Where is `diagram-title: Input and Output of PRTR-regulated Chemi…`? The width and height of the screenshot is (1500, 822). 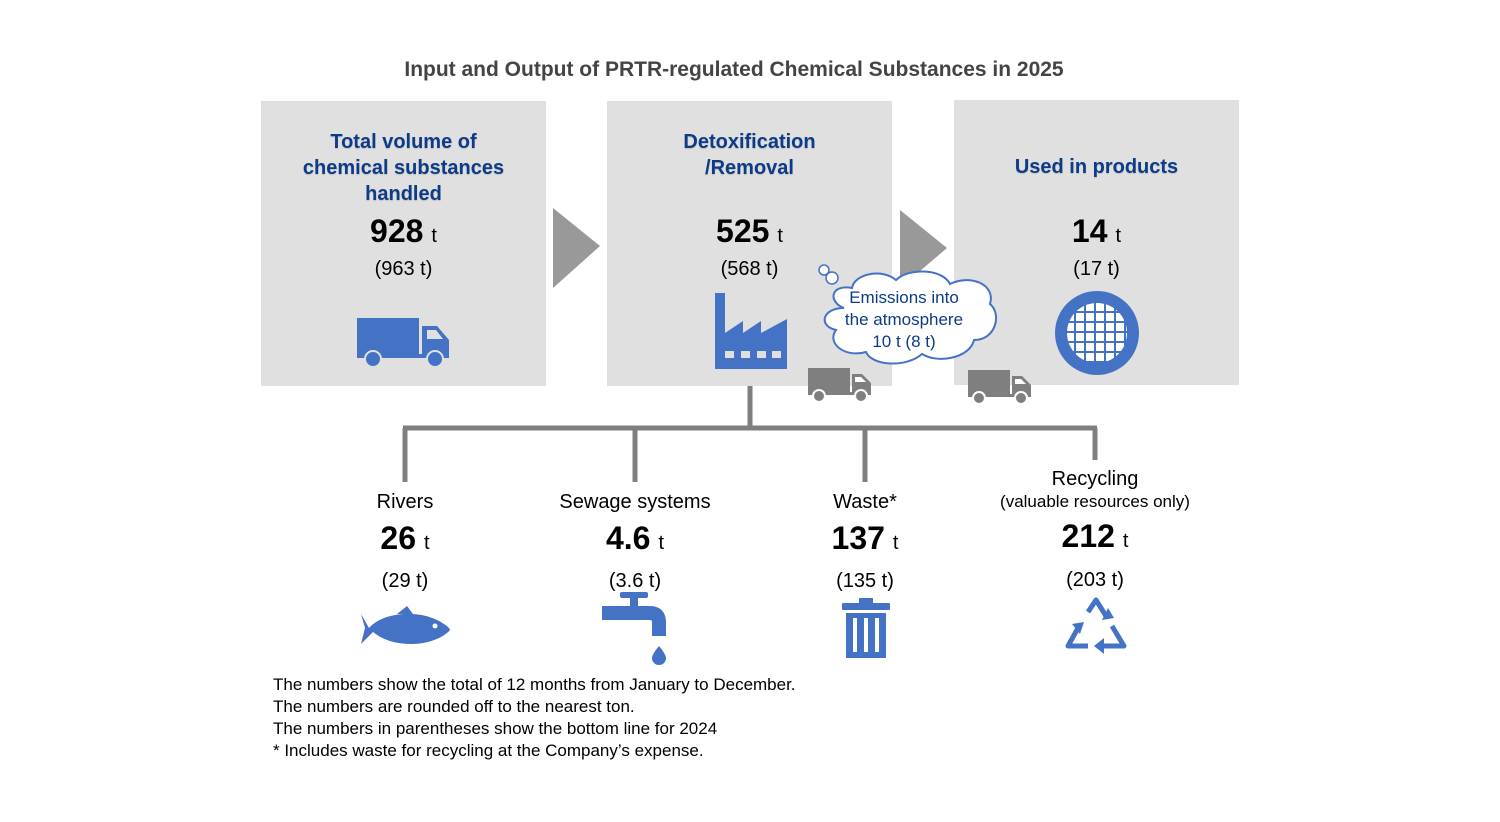
diagram-title: Input and Output of PRTR-regulated Chemi… is located at coordinates (734, 69).